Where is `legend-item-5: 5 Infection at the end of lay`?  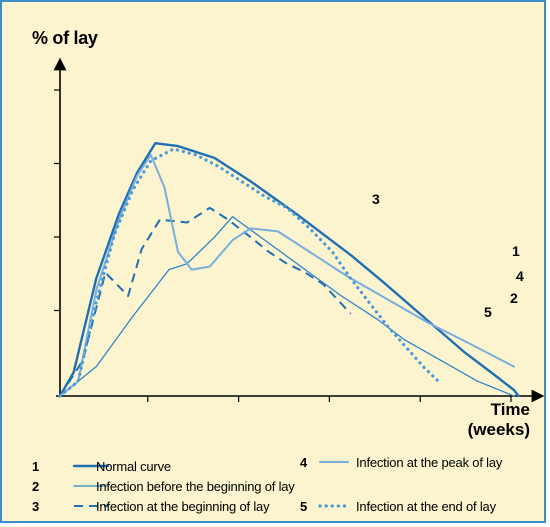 legend-item-5: 5 Infection at the end of lay is located at coordinates (398, 506).